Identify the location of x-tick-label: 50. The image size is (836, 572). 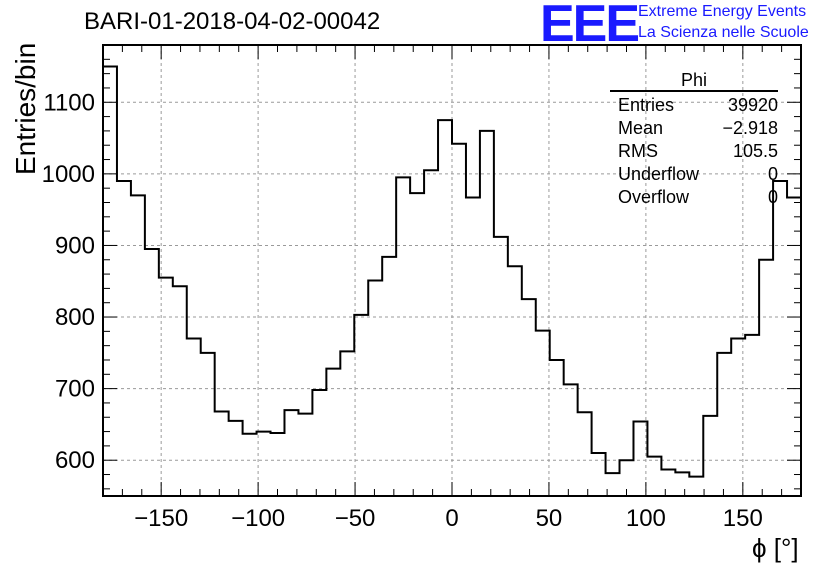
(549, 518).